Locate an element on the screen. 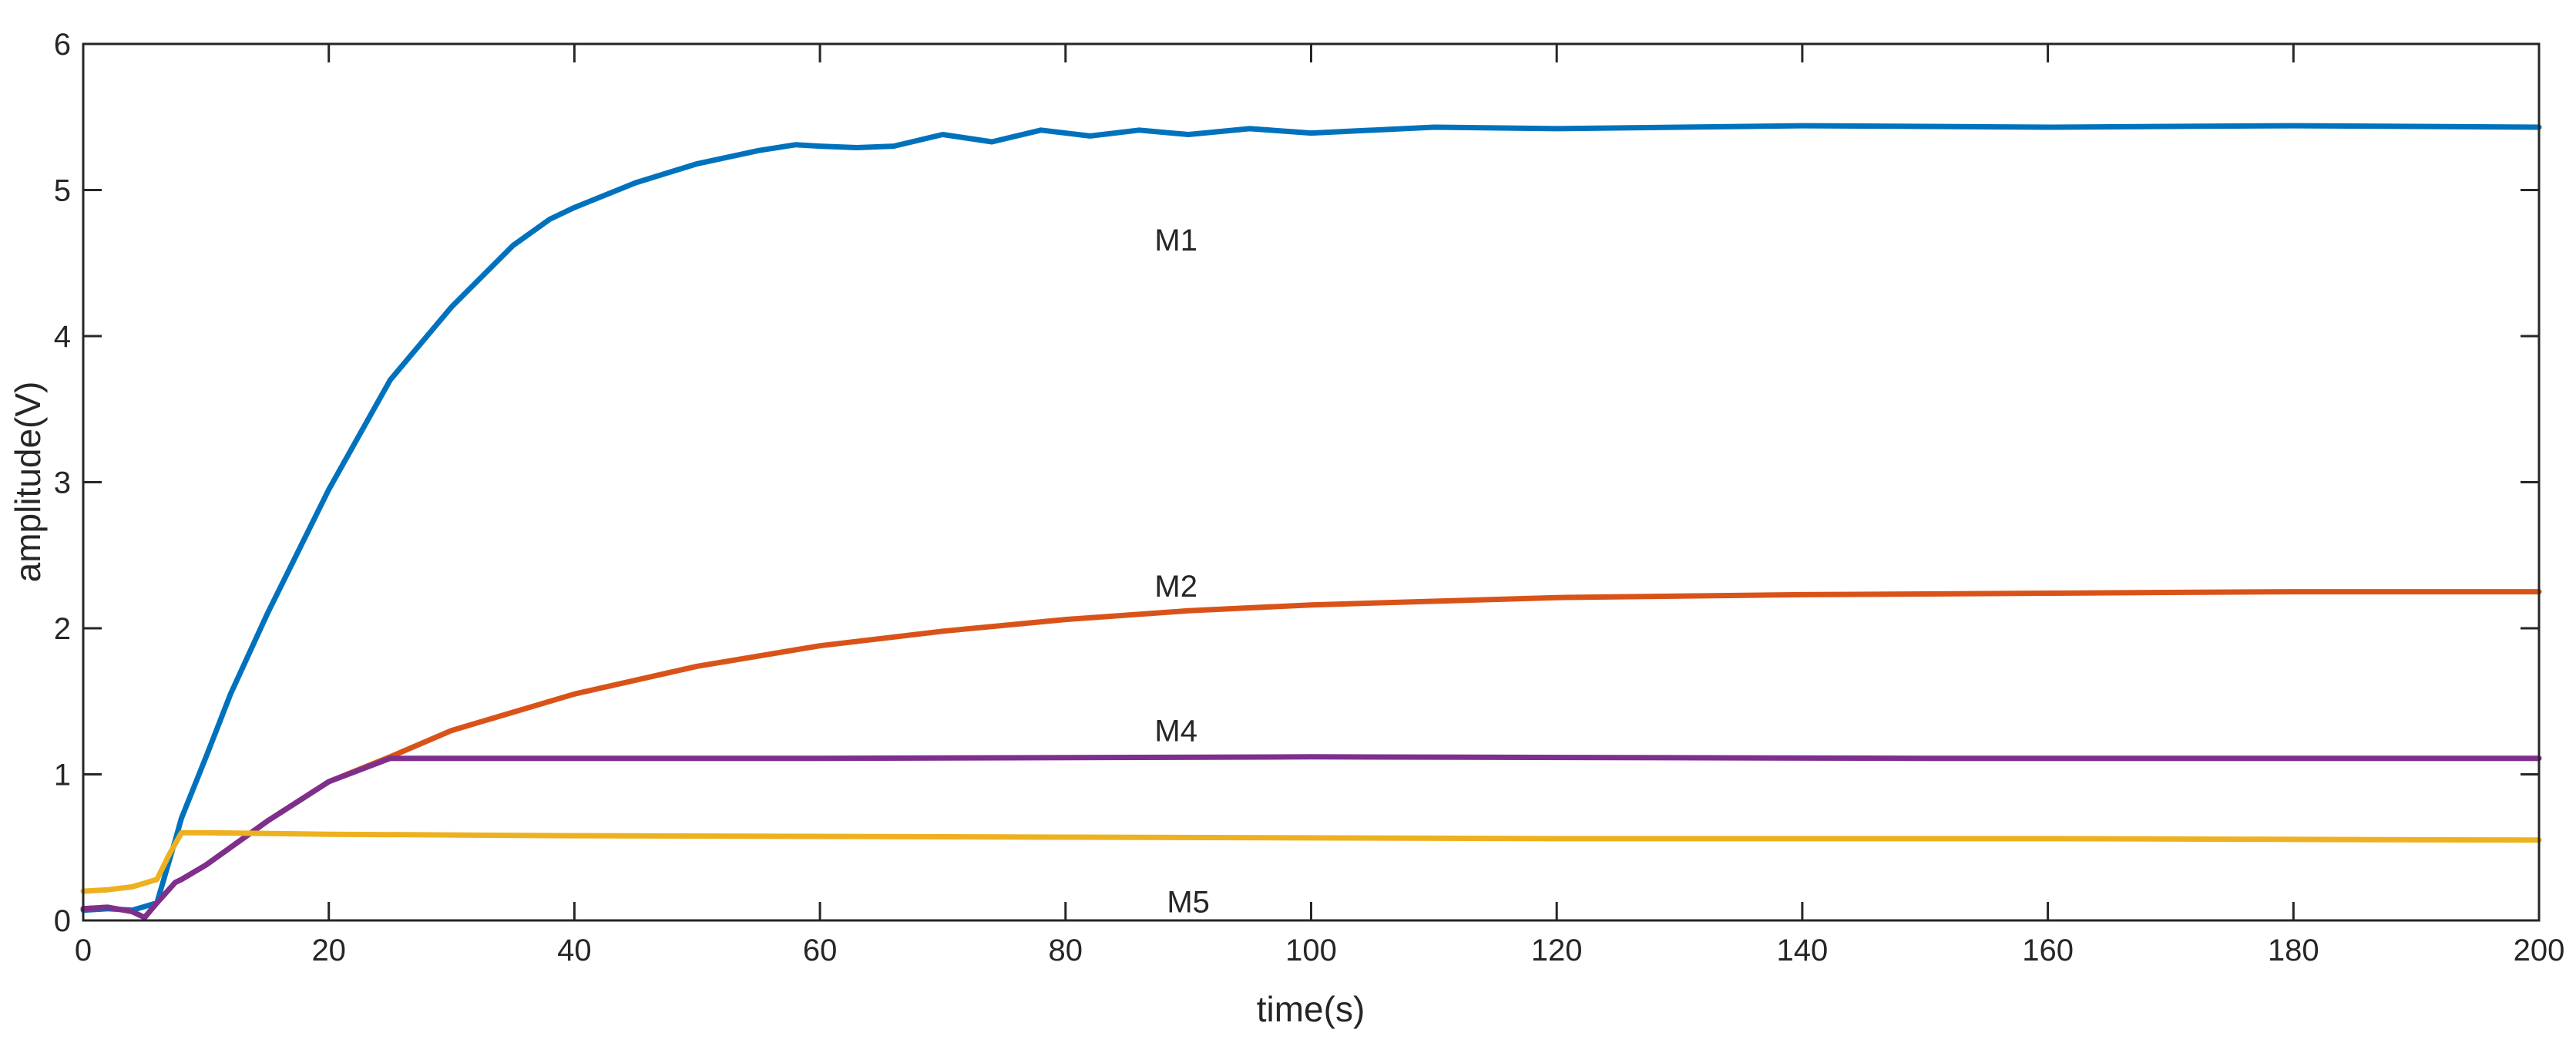 This screenshot has height=1043, width=2576. y-tick-label: 4 is located at coordinates (62, 337).